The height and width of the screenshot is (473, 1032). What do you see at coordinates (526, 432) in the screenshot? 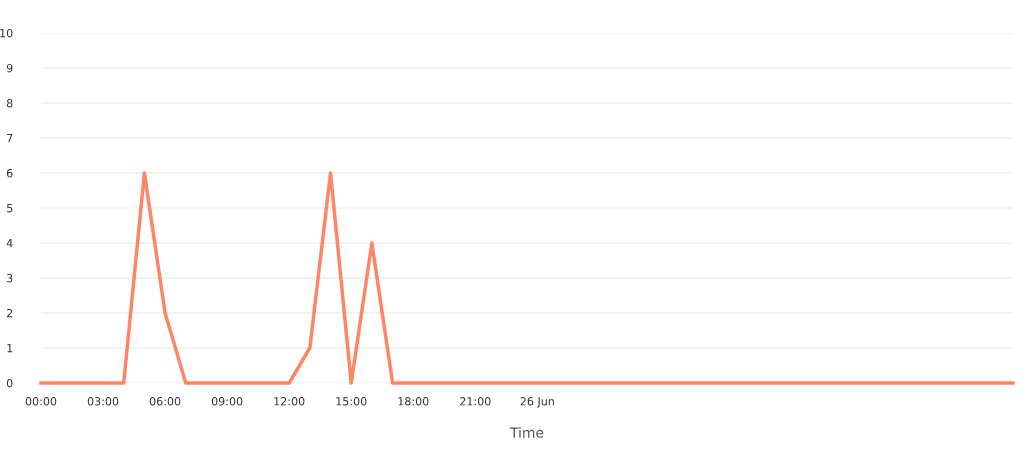
I see `x-axis-title: Time` at bounding box center [526, 432].